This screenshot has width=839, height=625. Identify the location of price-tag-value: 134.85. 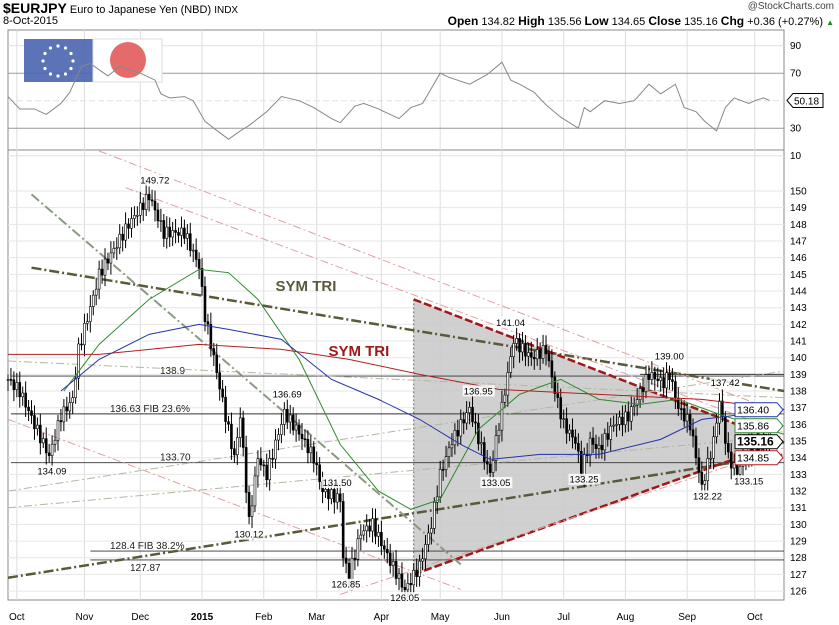
(753, 459).